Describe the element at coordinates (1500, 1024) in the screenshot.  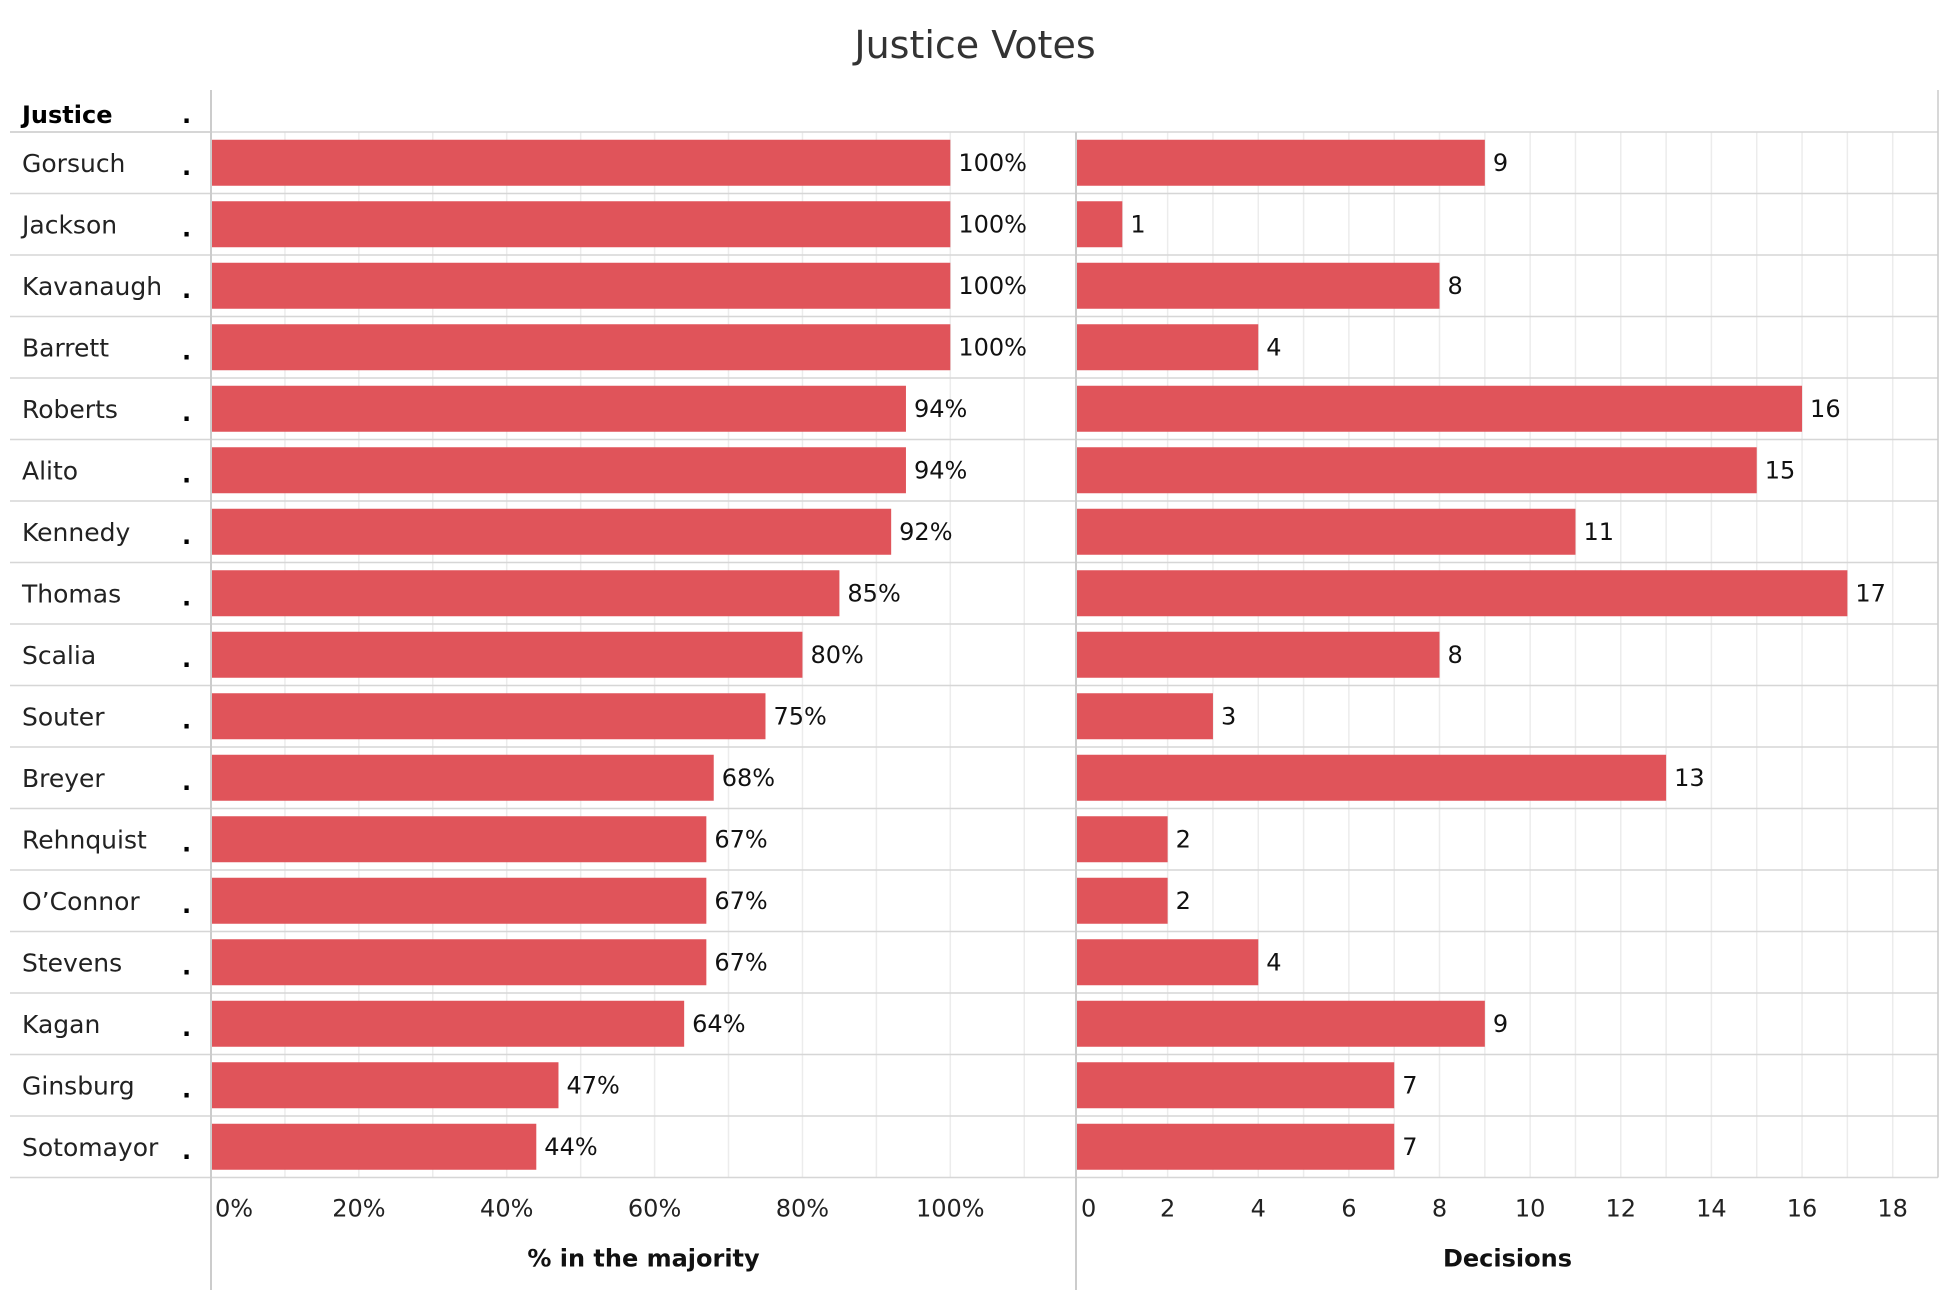
I see `value-label-decisions: 9` at that location.